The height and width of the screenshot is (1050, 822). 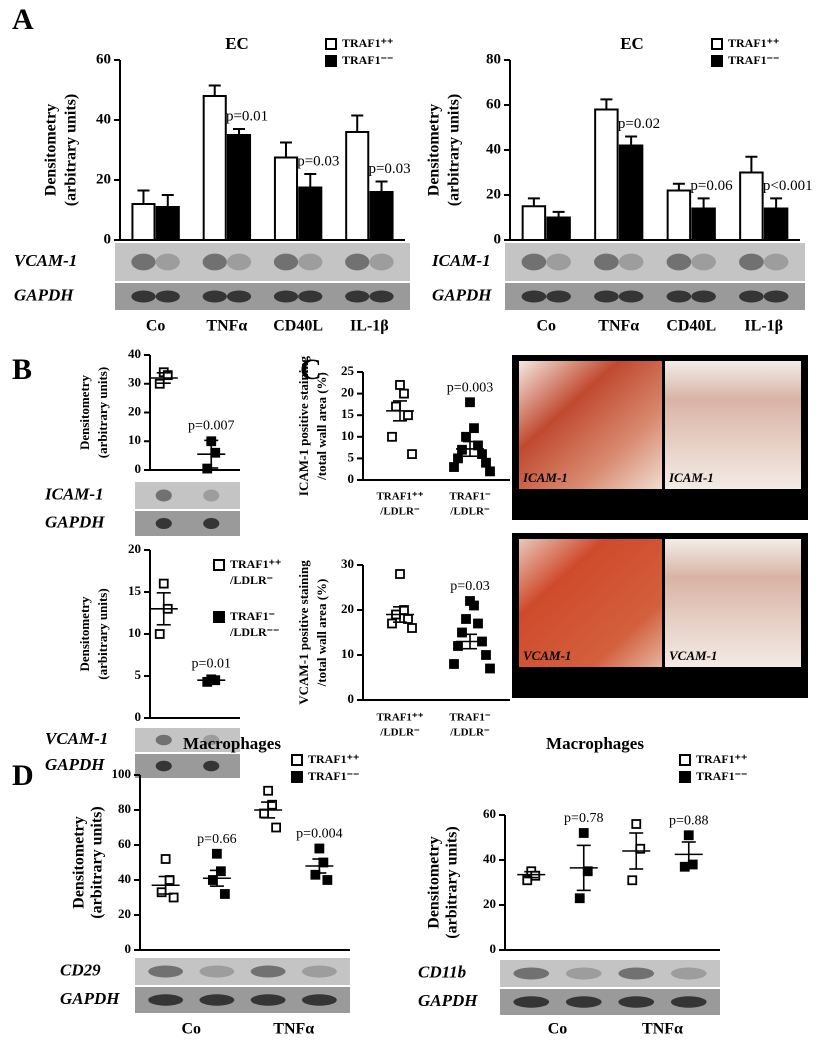 What do you see at coordinates (22, 369) in the screenshot?
I see `panel-letter: B` at bounding box center [22, 369].